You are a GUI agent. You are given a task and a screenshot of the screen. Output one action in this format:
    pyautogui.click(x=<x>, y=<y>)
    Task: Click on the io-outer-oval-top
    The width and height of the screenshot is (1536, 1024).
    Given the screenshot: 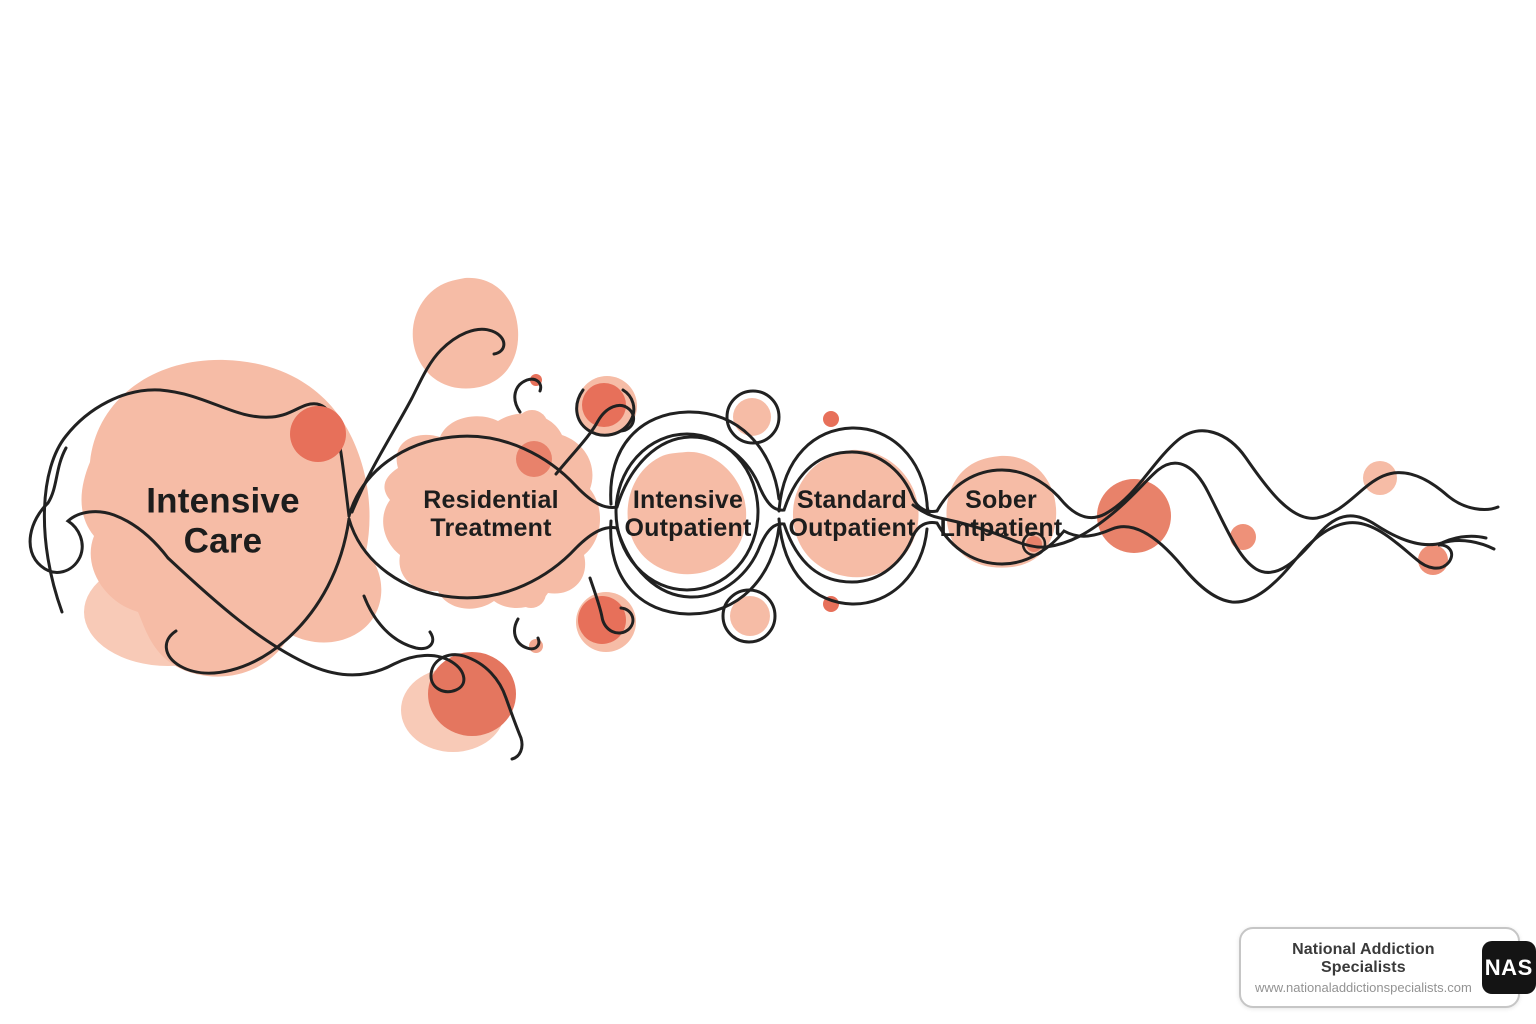 What is the action you would take?
    pyautogui.click(x=695, y=458)
    